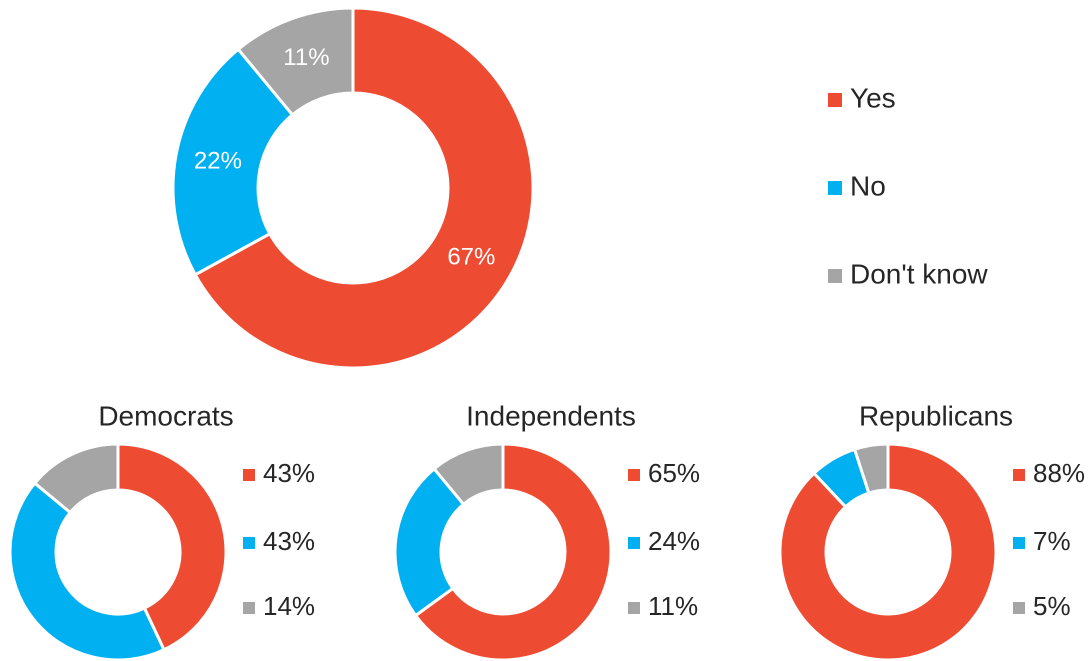 The width and height of the screenshot is (1088, 661). I want to click on chart-title: Independents, so click(551, 415).